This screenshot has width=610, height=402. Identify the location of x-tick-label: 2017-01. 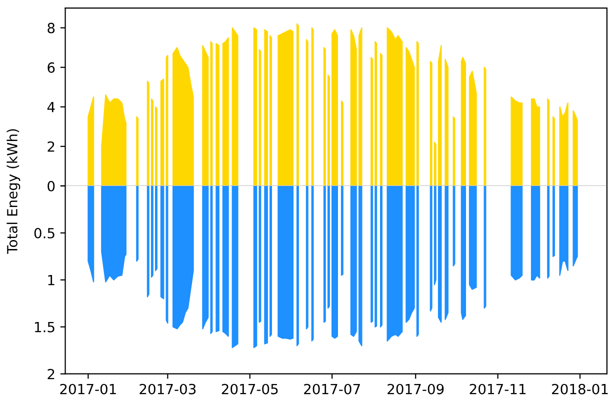
(88, 389).